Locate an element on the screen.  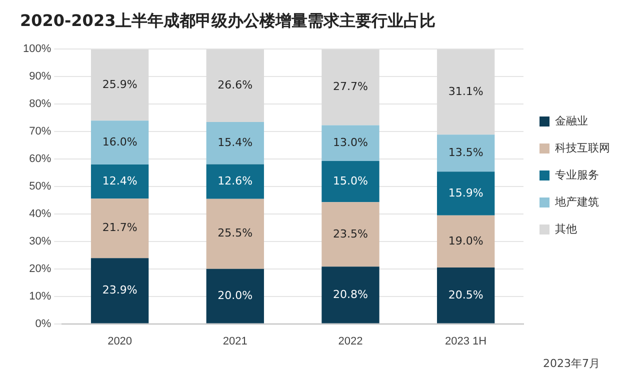
data-label: 23.5% is located at coordinates (350, 233).